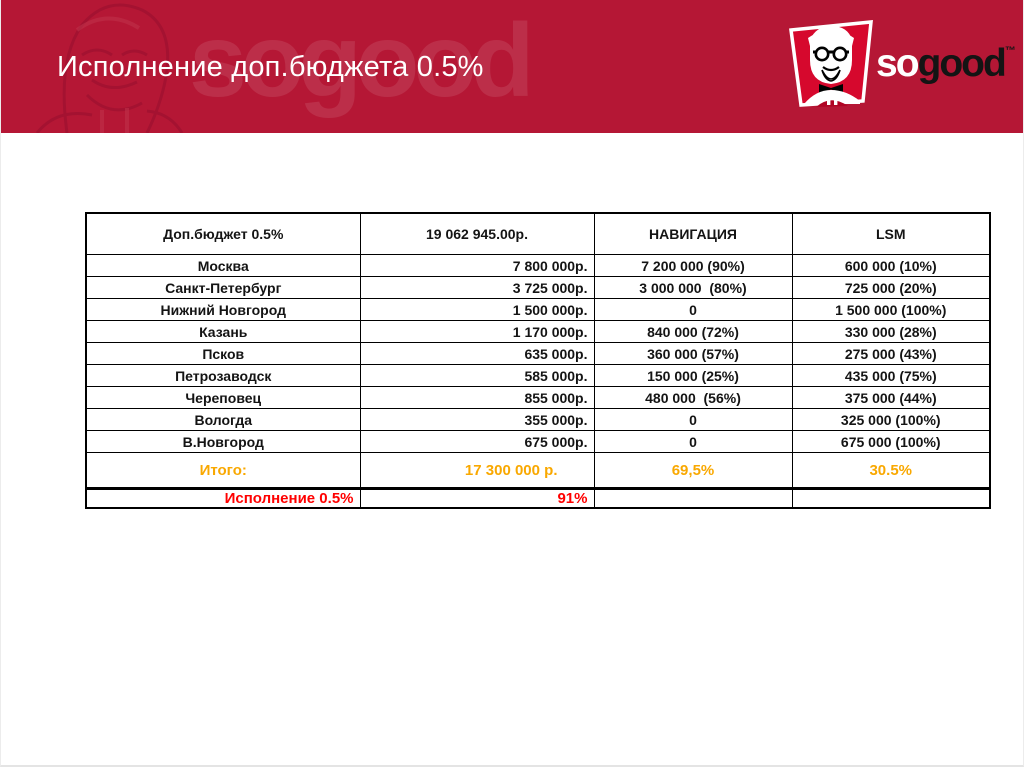  I want to click on table-row: Вологда 355 000р. 0 325 000 (100%), so click(538, 419).